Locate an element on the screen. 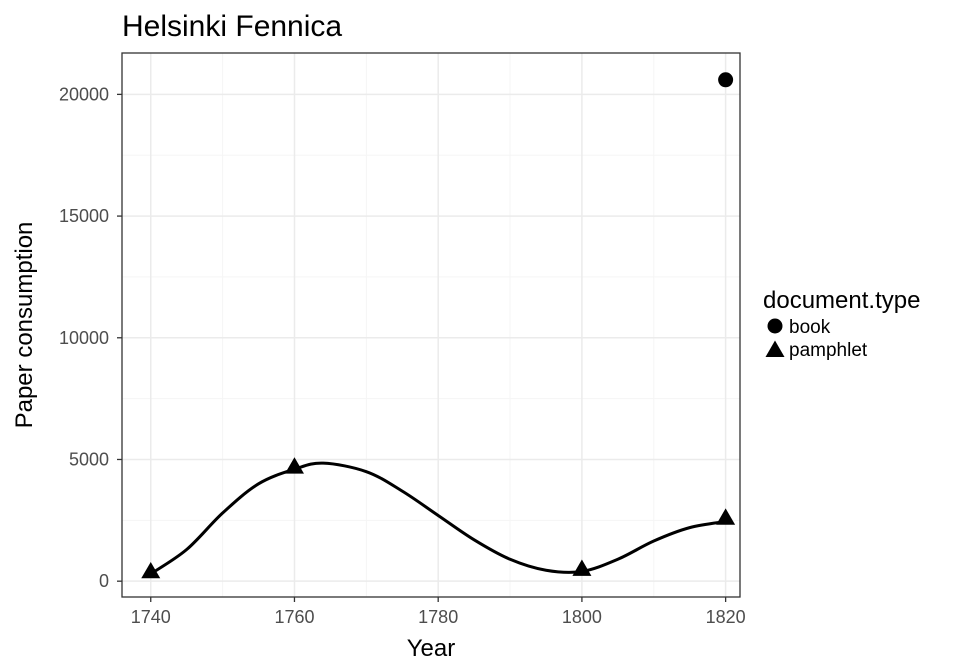 The width and height of the screenshot is (960, 672). x-tick-label: 1780 is located at coordinates (438, 617).